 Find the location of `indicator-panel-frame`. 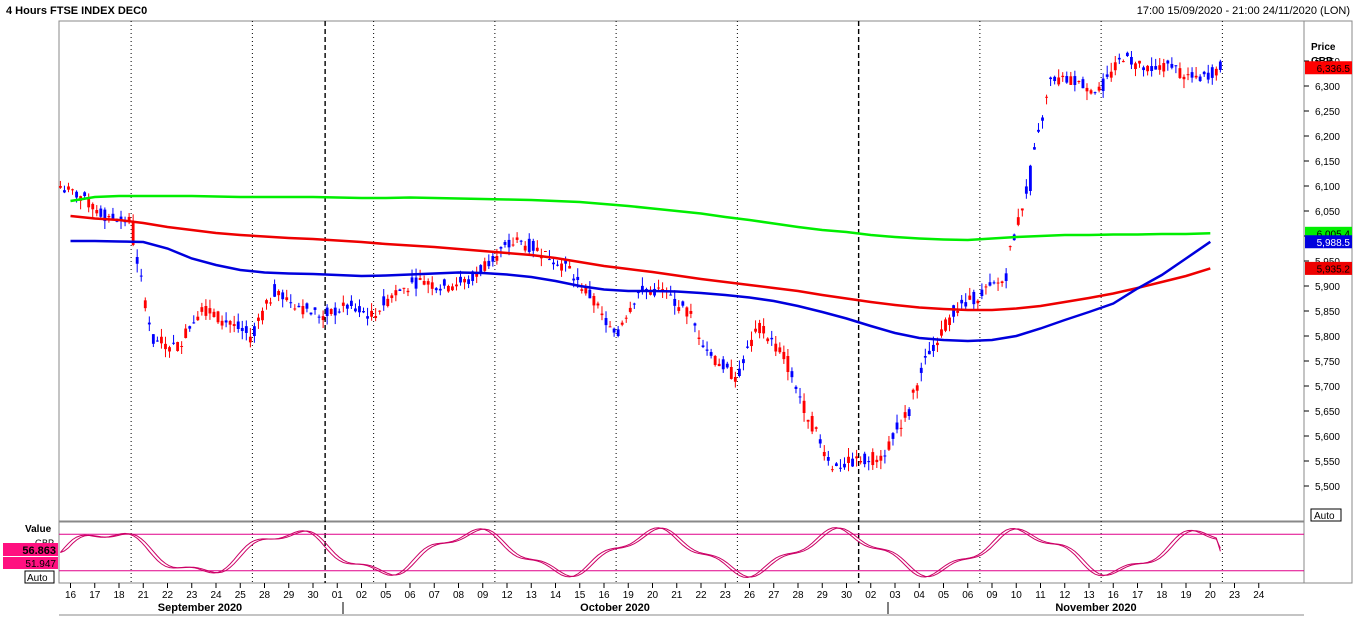

indicator-panel-frame is located at coordinates (681, 552).